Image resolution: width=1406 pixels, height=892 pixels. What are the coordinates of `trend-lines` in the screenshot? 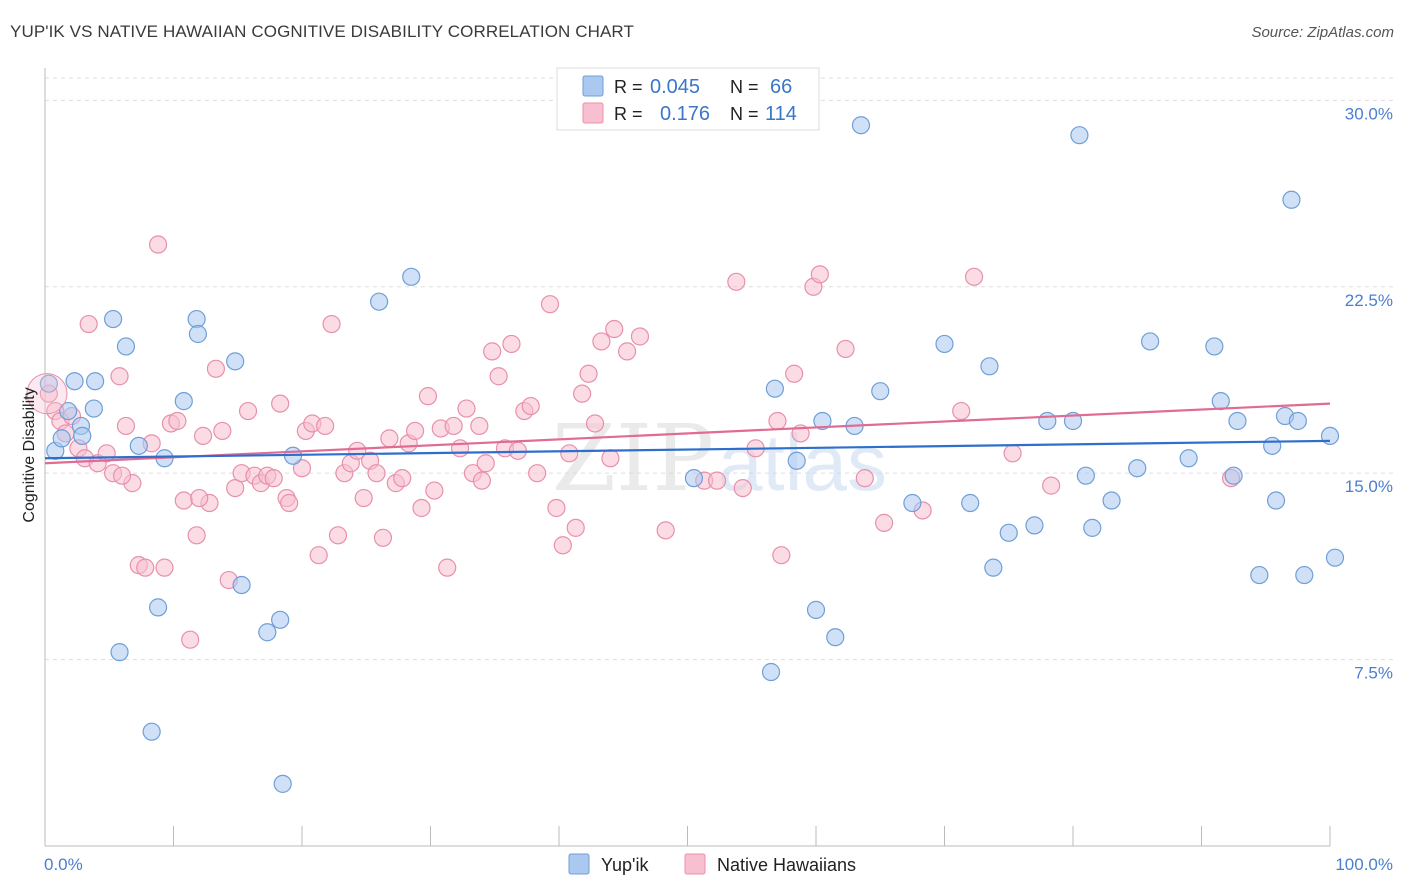 It's located at (687, 433).